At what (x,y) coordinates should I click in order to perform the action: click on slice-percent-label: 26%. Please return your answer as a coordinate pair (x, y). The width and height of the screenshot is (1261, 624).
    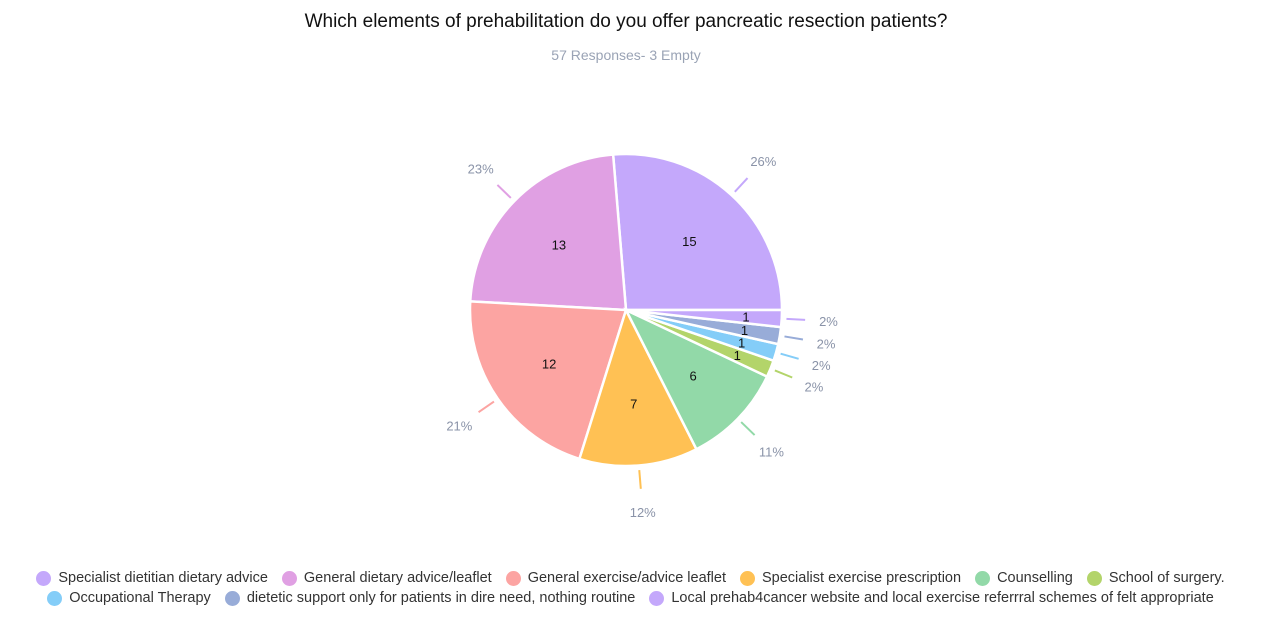
    Looking at the image, I should click on (763, 161).